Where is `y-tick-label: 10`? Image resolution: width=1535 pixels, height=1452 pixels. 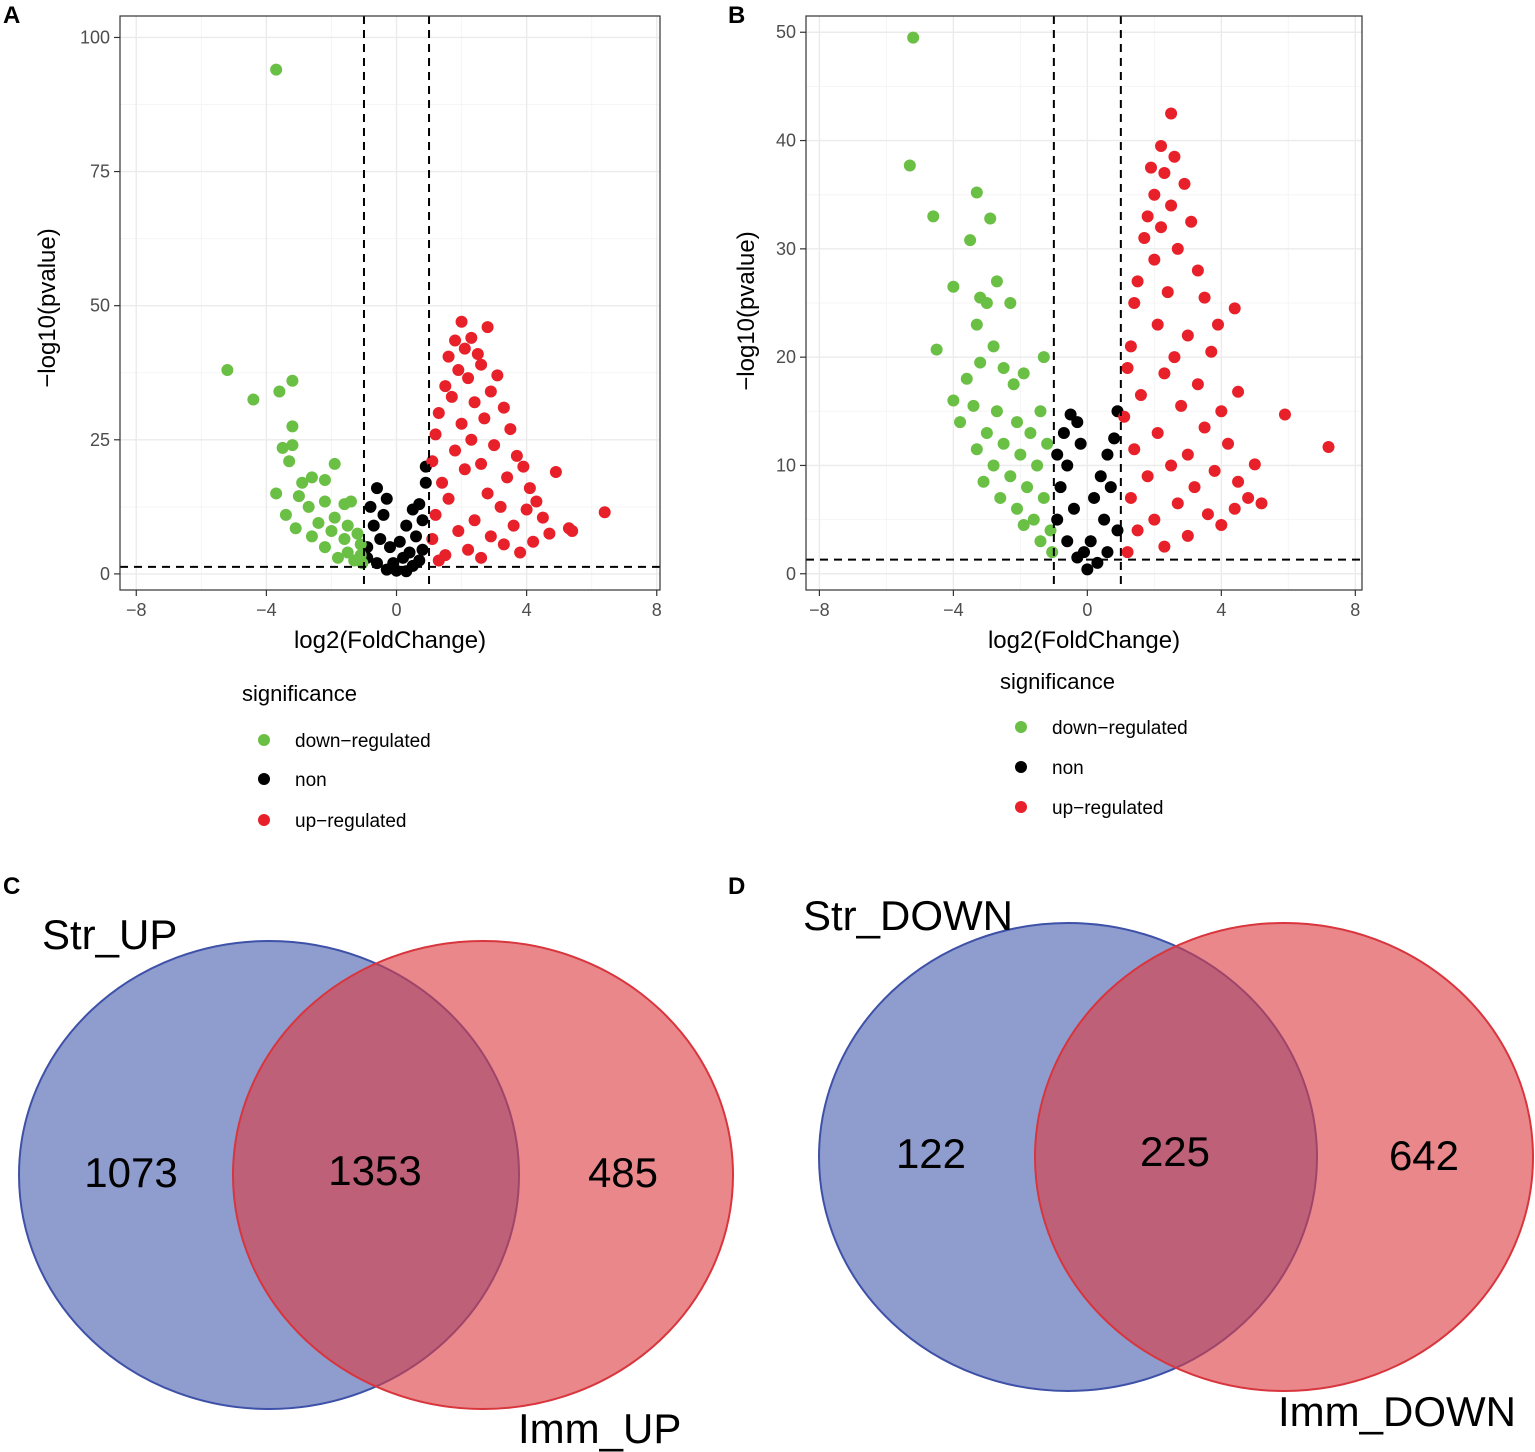 y-tick-label: 10 is located at coordinates (786, 465).